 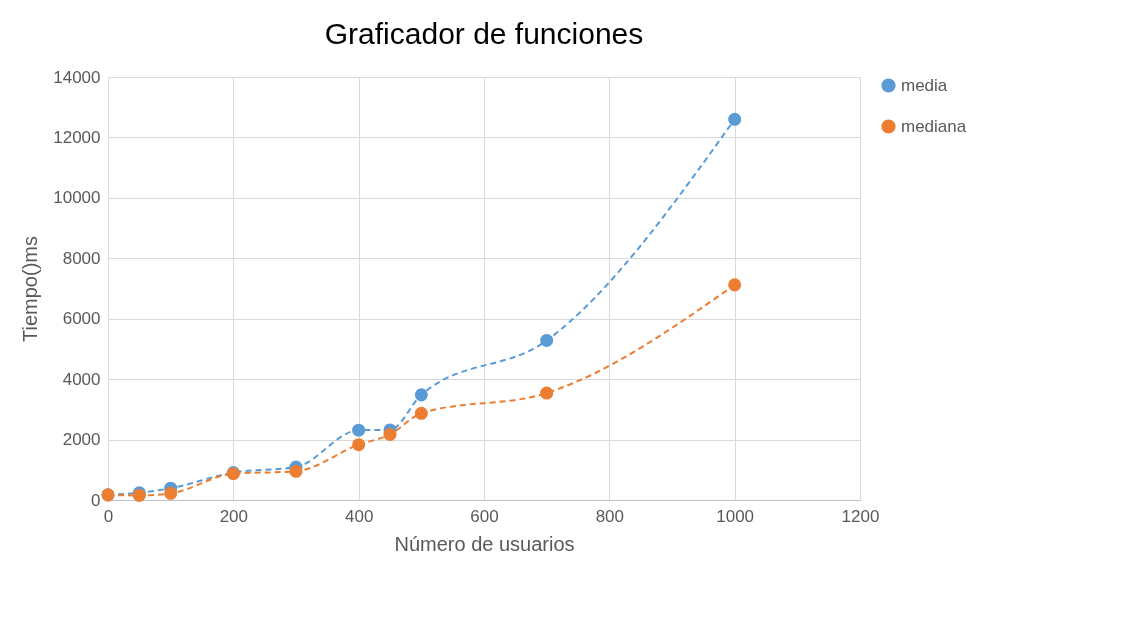 I want to click on legend-label: media, so click(x=924, y=85).